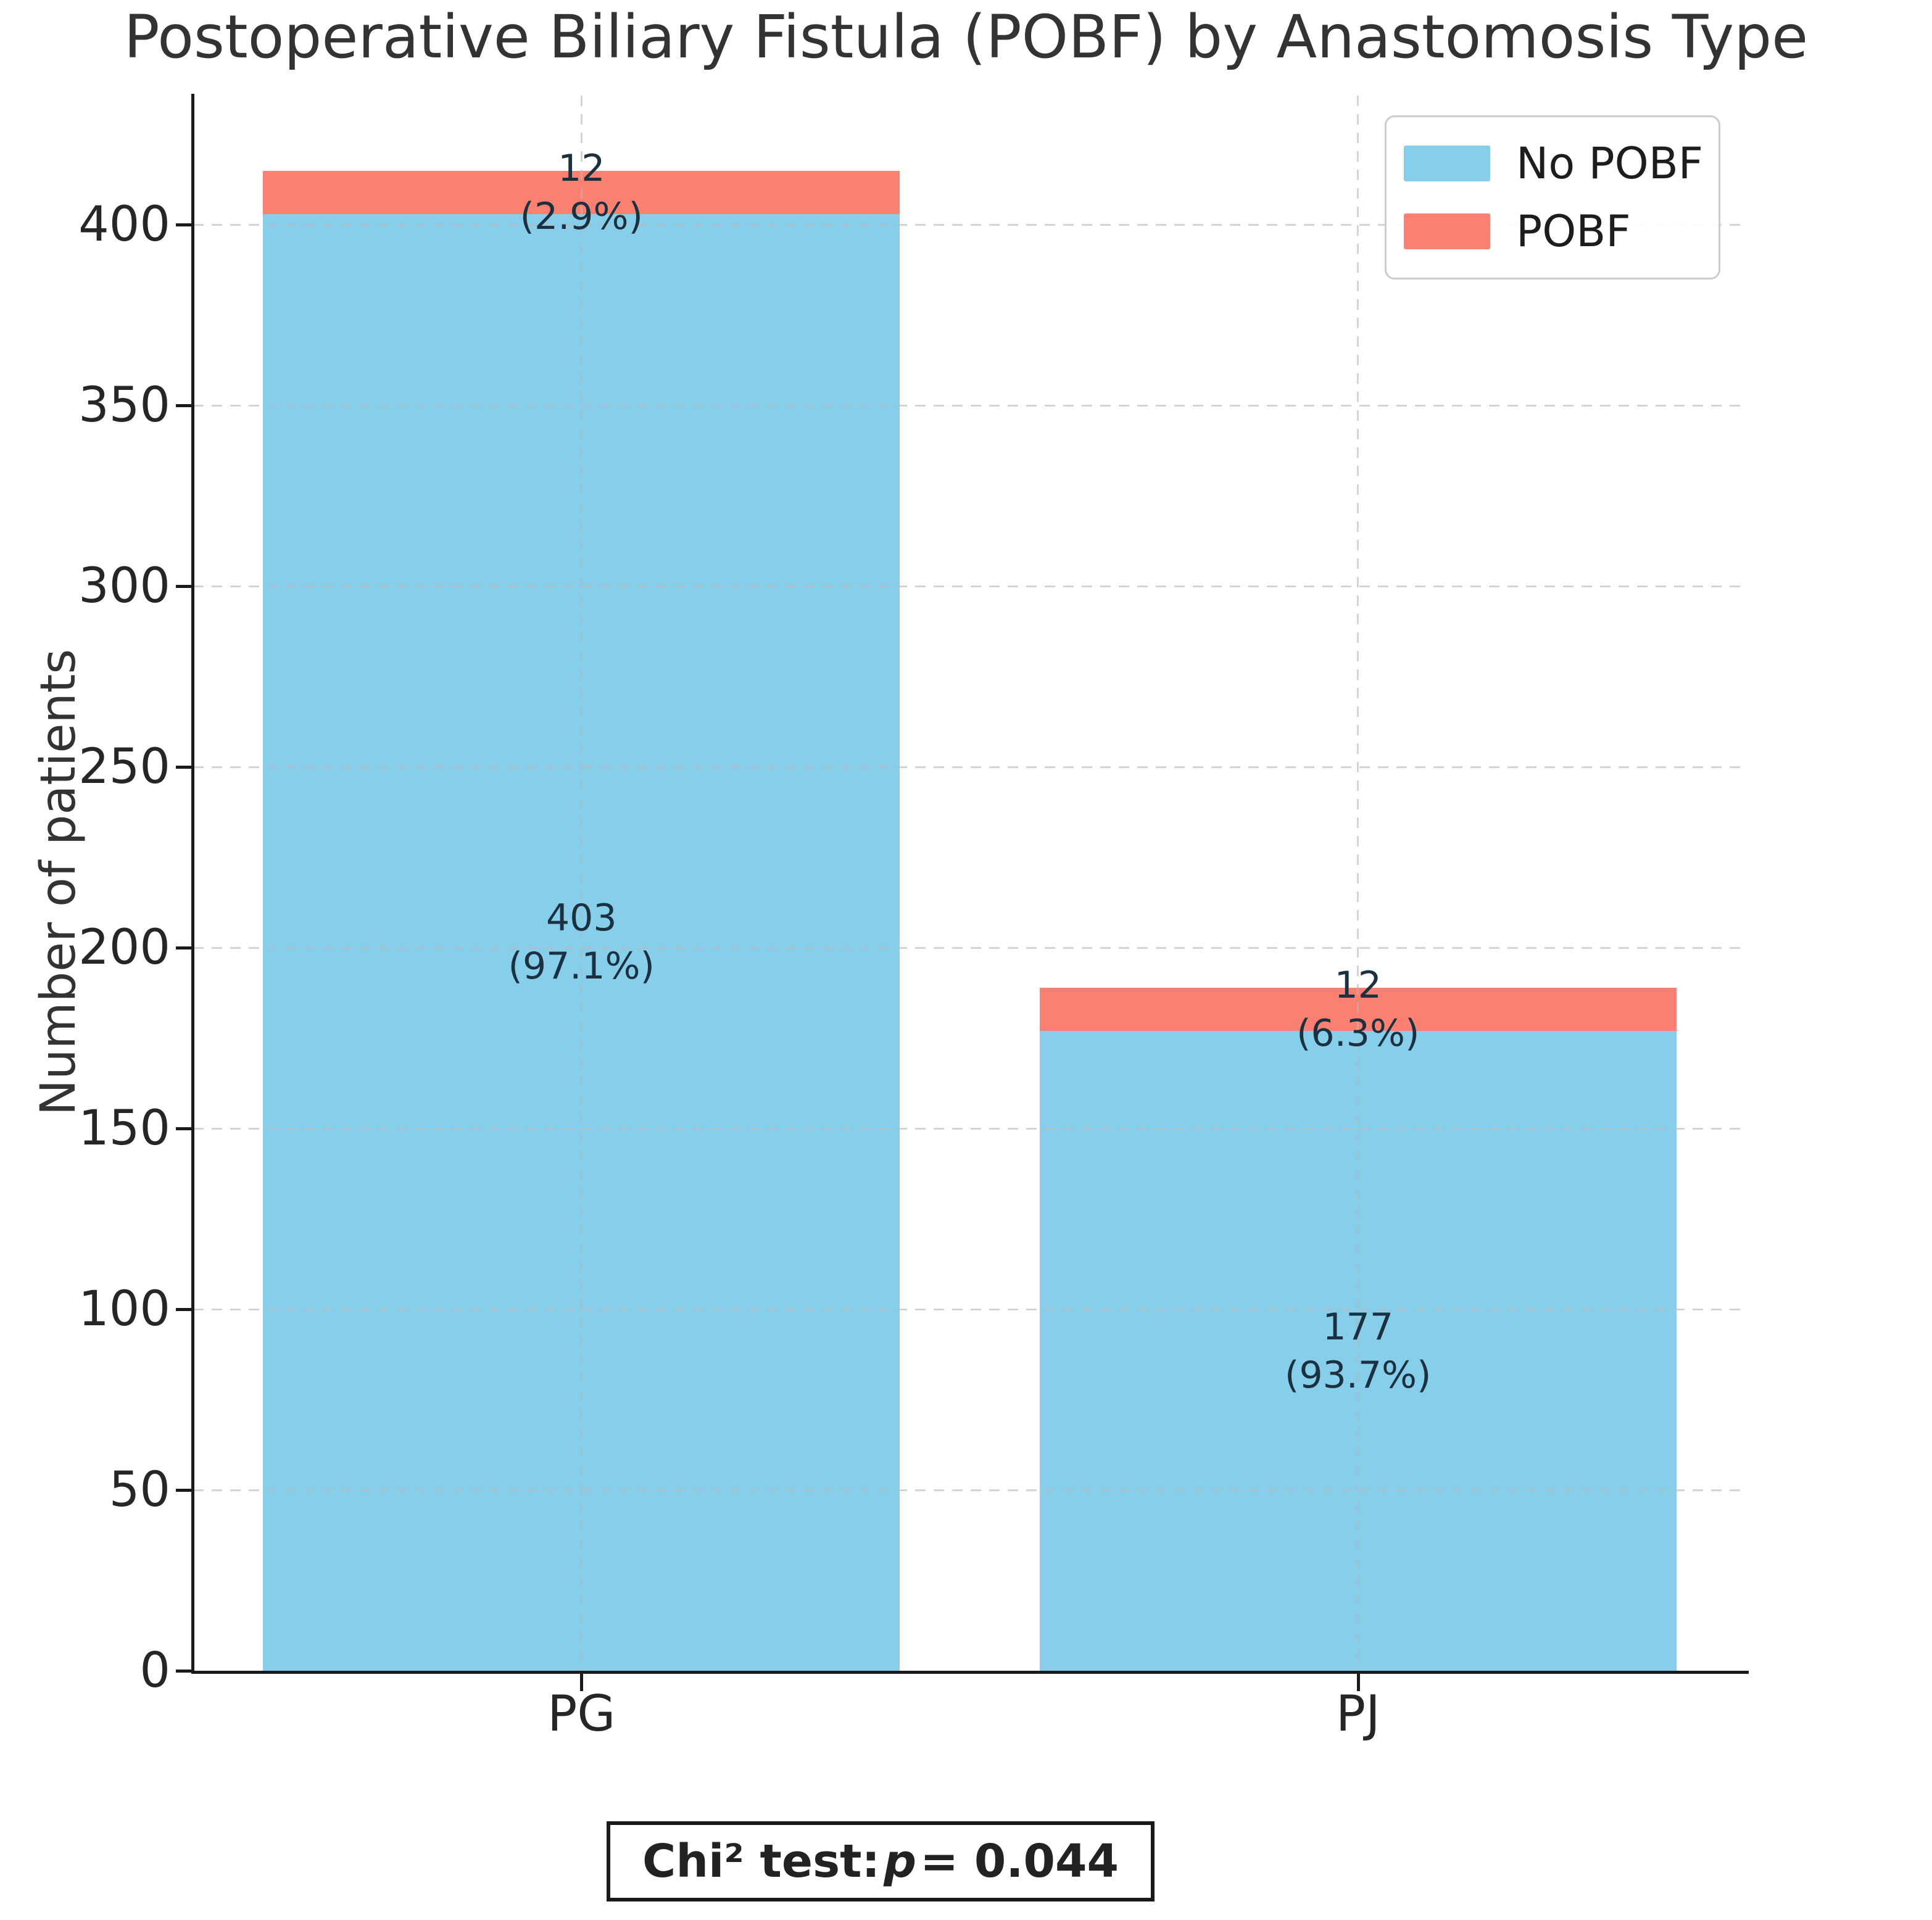 Image resolution: width=1932 pixels, height=1920 pixels. Describe the element at coordinates (970, 1672) in the screenshot. I see `x-axis-spine` at that location.